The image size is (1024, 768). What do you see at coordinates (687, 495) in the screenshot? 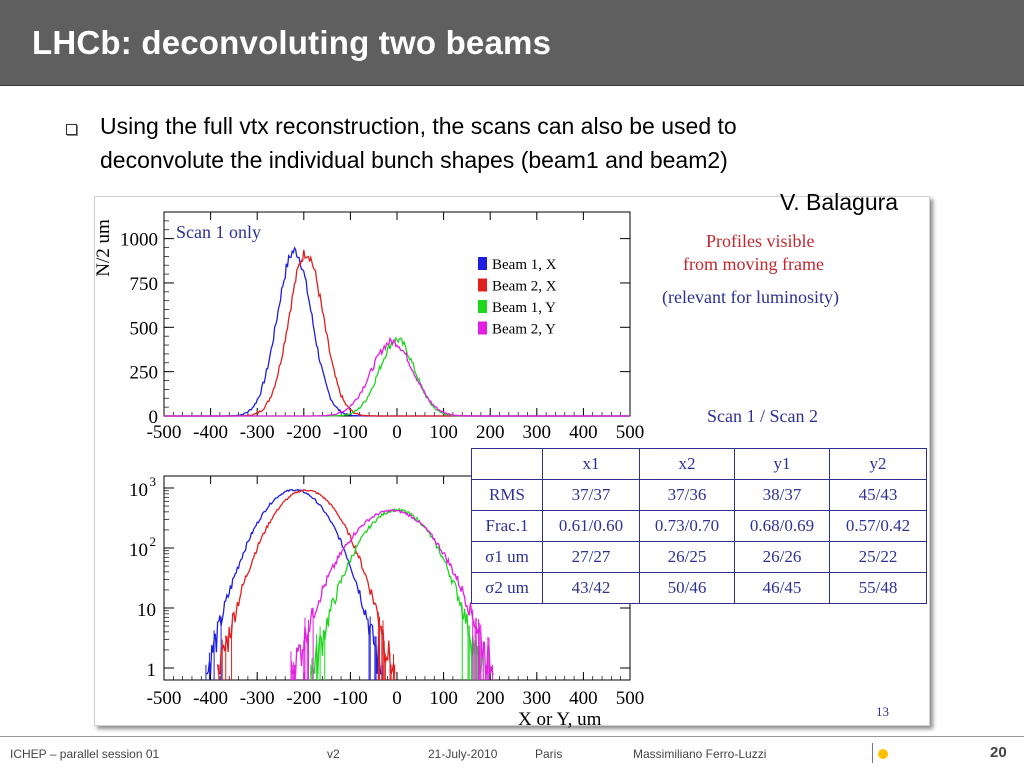
I see `table-cell: 37/36` at bounding box center [687, 495].